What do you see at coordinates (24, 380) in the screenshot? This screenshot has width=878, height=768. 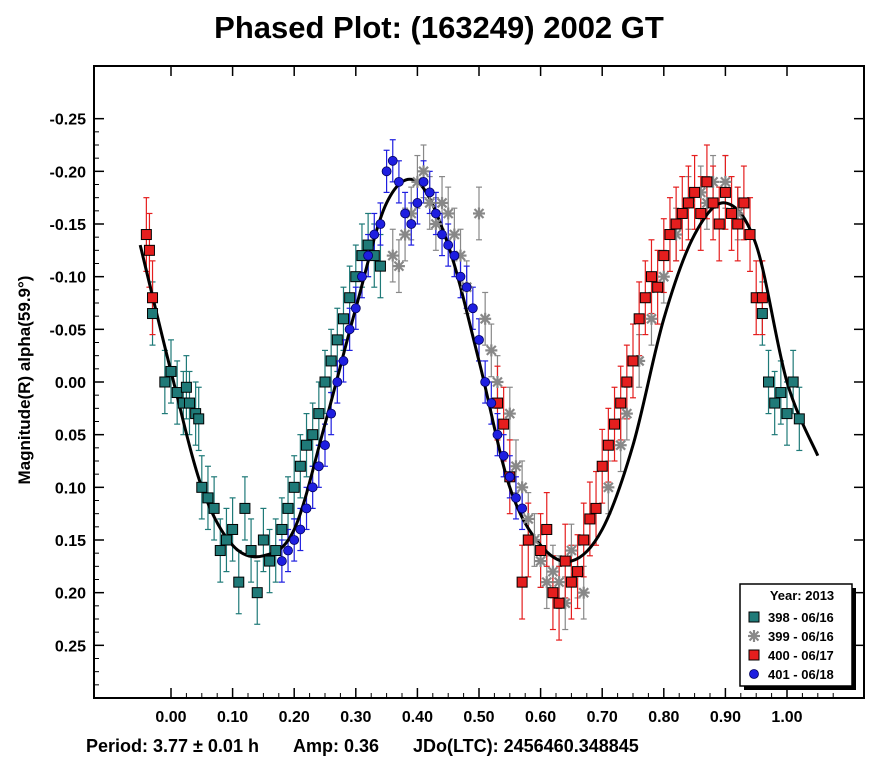 I see `y-axis-label: Magnitude(R) alpha(59.9°)` at bounding box center [24, 380].